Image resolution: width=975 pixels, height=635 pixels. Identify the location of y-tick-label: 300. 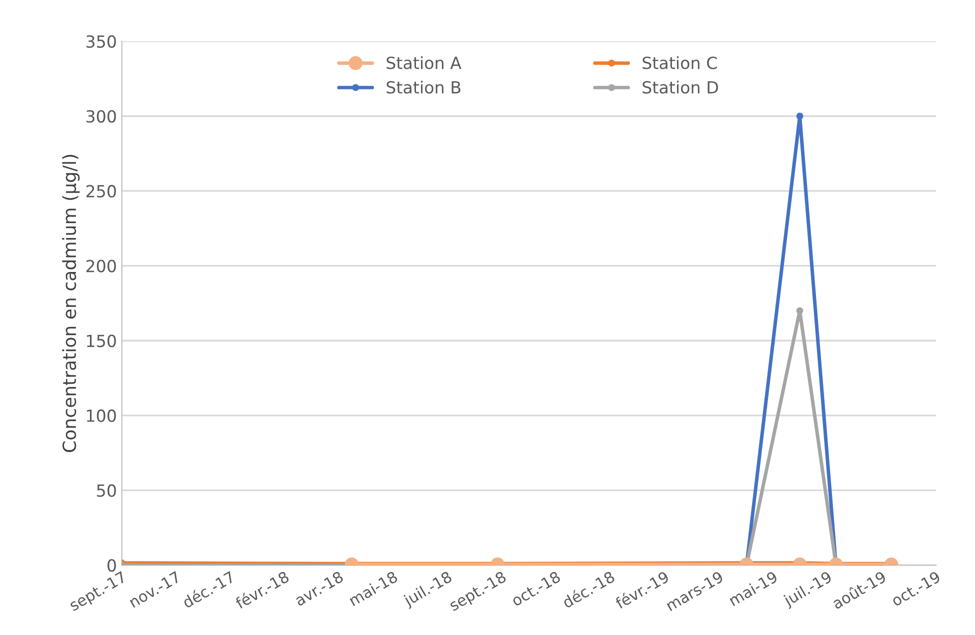
(101, 116).